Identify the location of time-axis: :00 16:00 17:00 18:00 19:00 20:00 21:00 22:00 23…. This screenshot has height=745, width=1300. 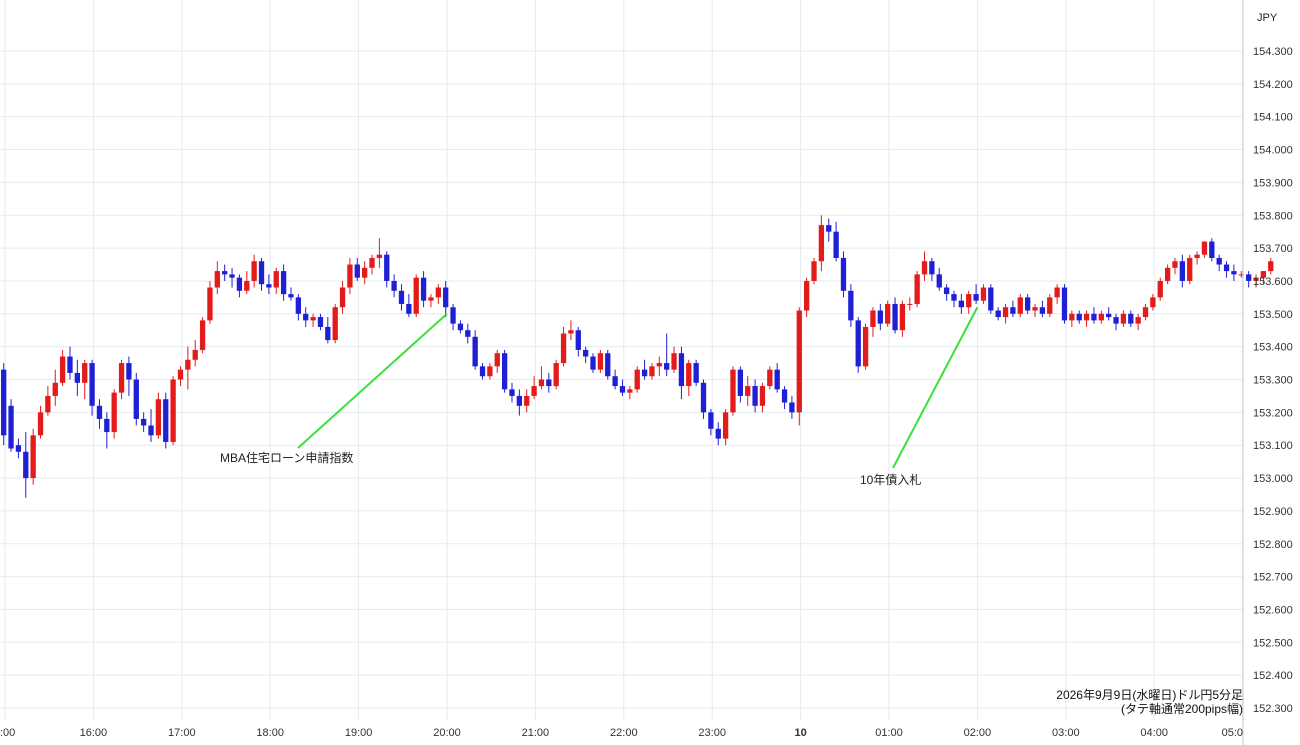
(621, 733).